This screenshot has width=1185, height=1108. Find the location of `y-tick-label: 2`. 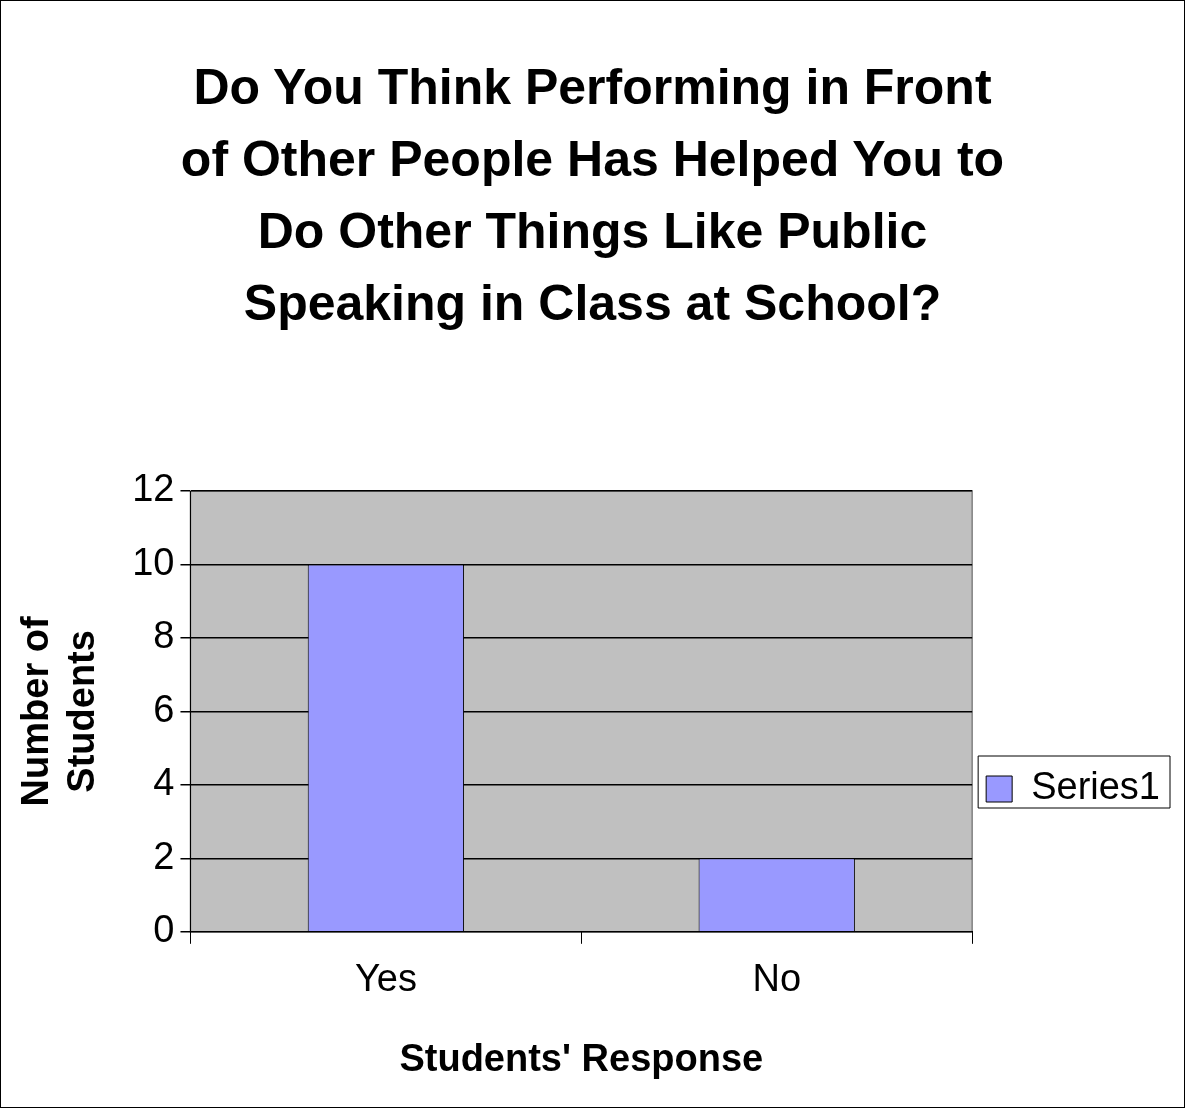

y-tick-label: 2 is located at coordinates (164, 855).